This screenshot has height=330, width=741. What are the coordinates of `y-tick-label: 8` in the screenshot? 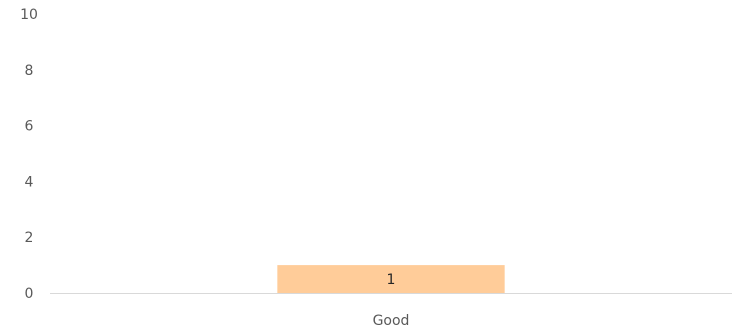 It's located at (29, 71).